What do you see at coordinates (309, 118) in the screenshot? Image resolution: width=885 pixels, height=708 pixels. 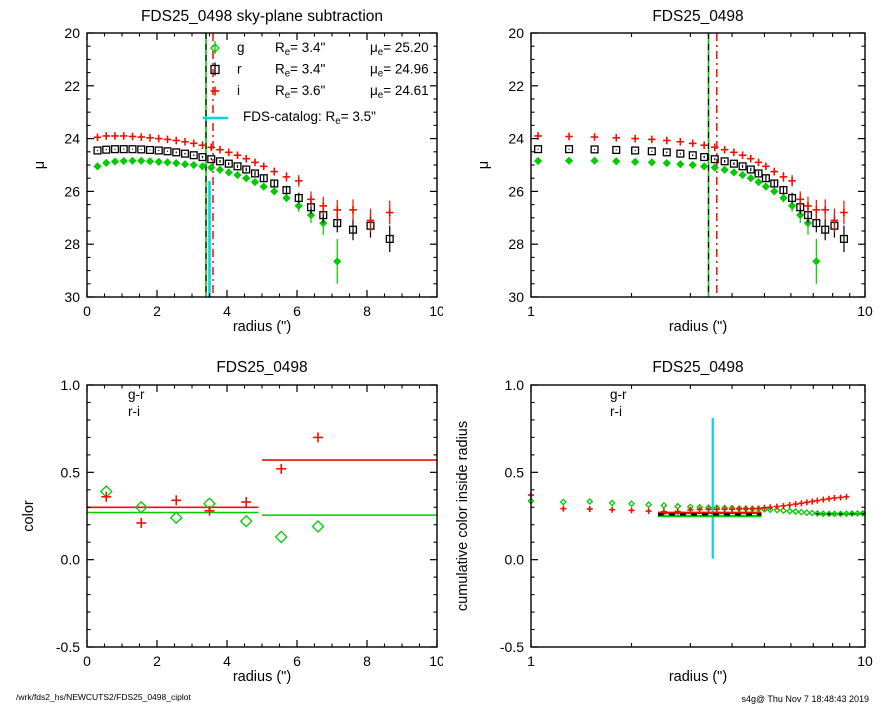 I see `svg-text: FDS-catalog: Re= 3.5"` at bounding box center [309, 118].